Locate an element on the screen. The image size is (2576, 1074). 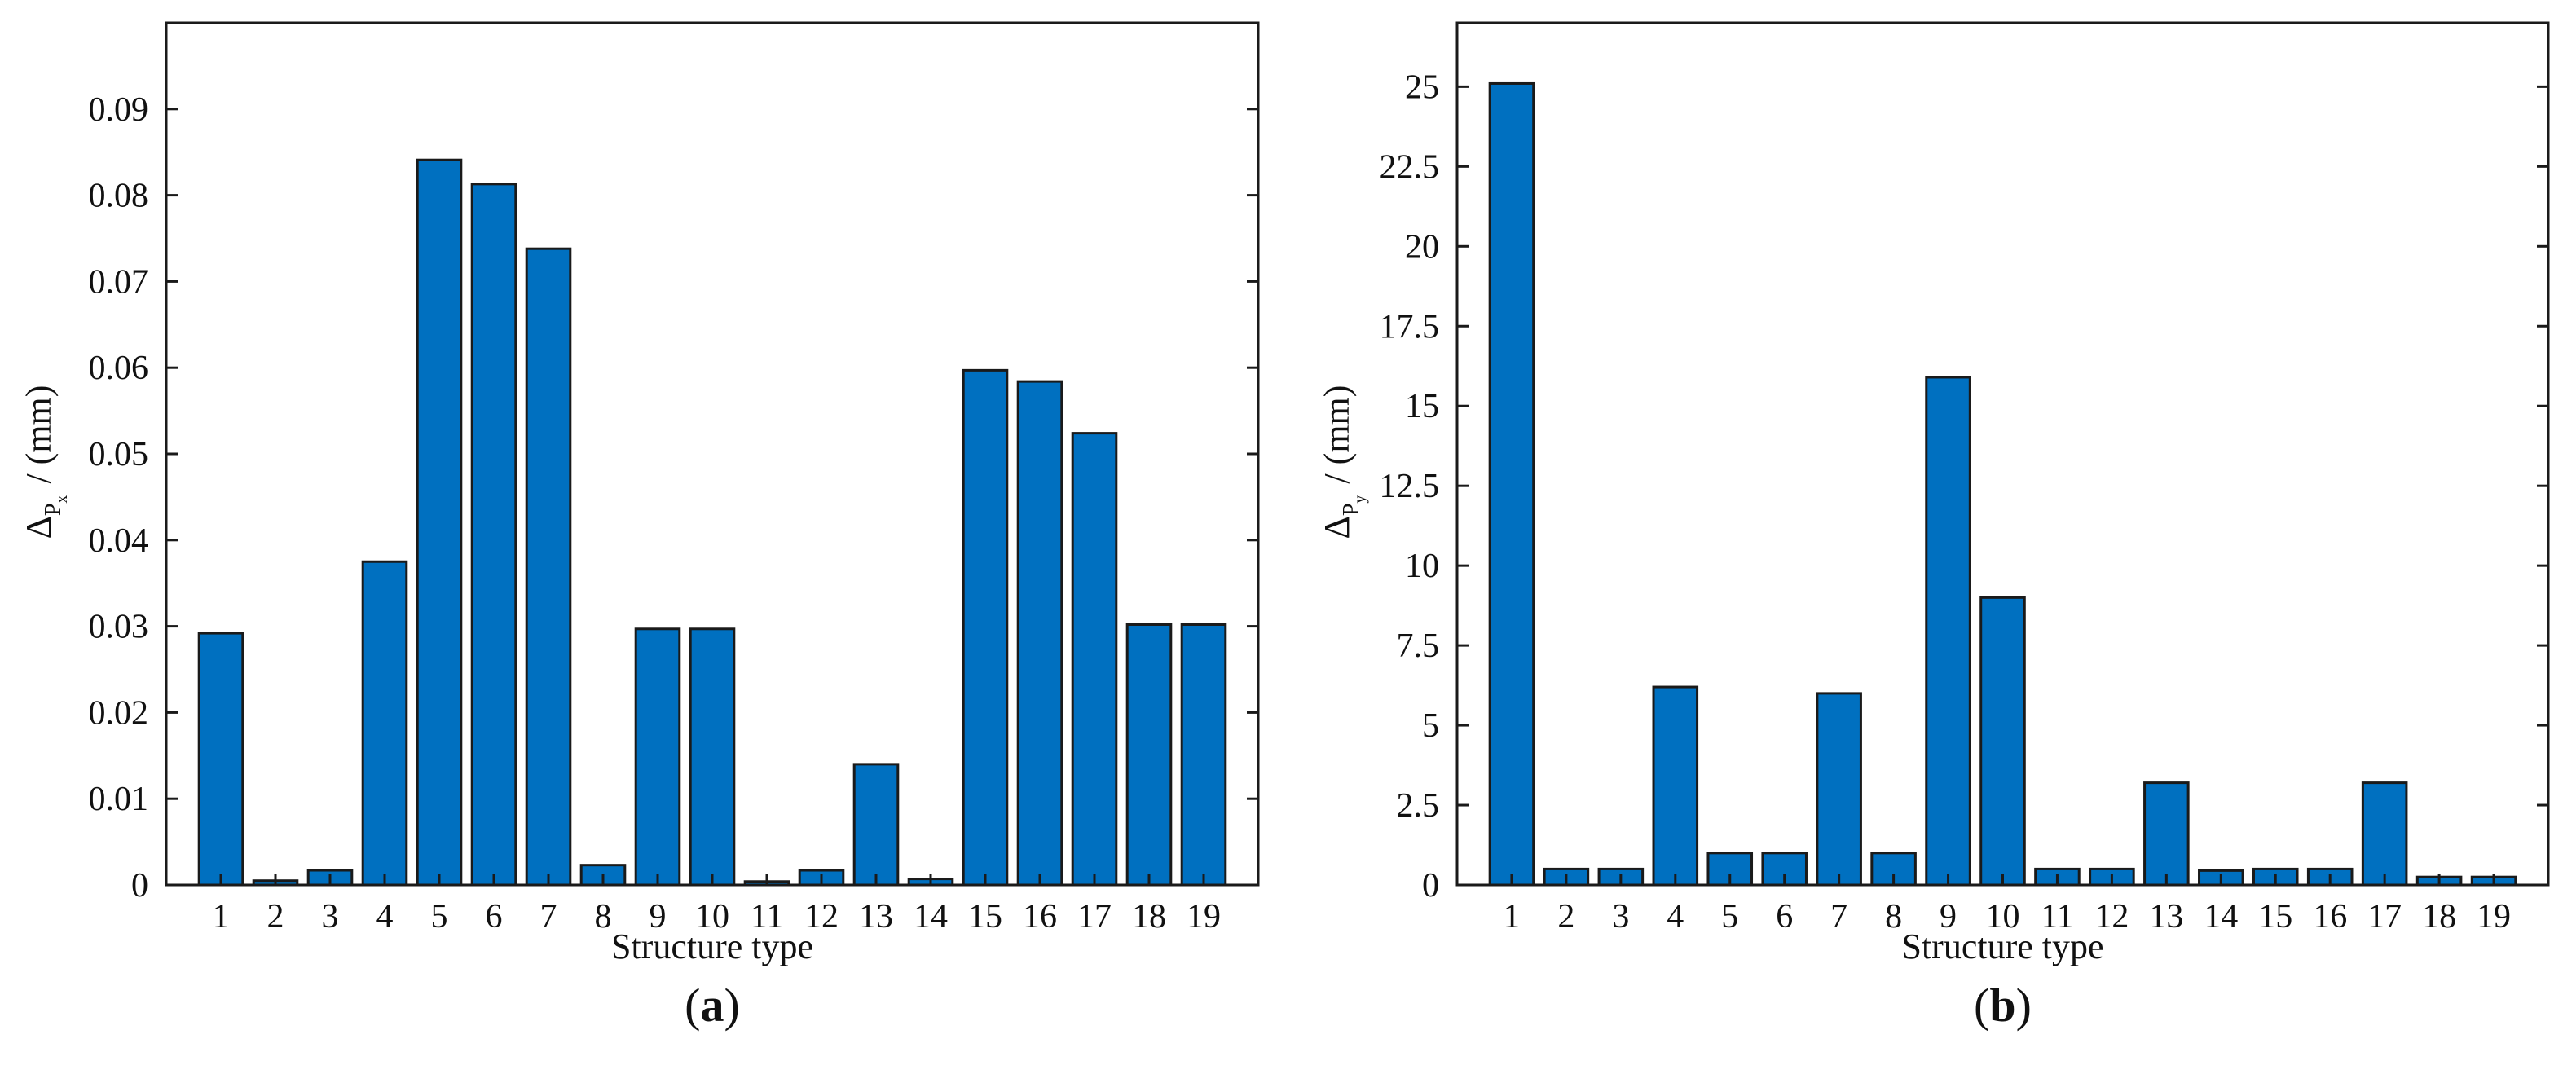
y-tick-label: 0.08 is located at coordinates (119, 197).